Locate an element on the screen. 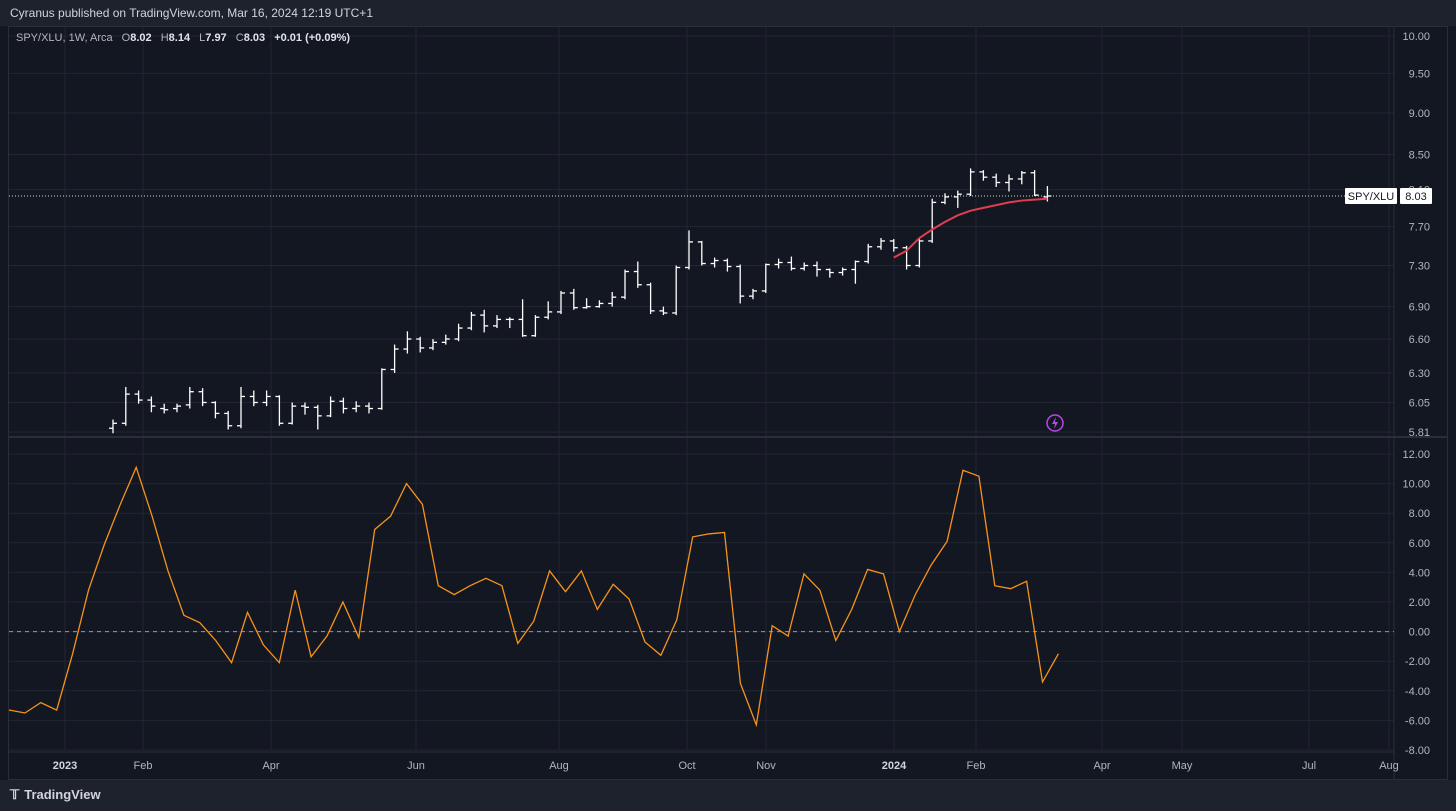  time-axis-label: Jul is located at coordinates (1309, 766).